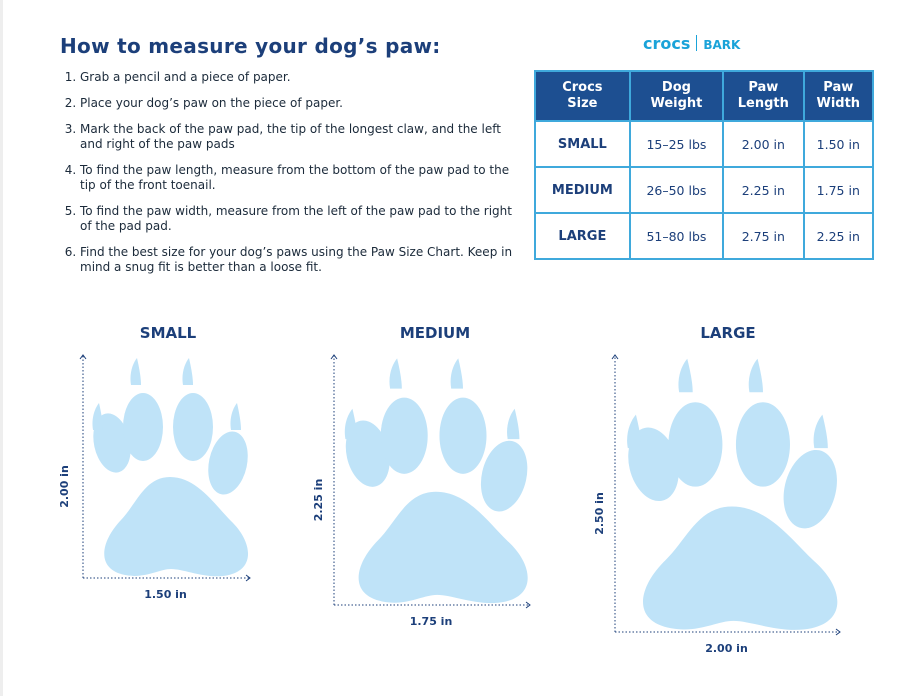 The width and height of the screenshot is (900, 696). Describe the element at coordinates (582, 144) in the screenshot. I see `cell: SMALL` at that location.